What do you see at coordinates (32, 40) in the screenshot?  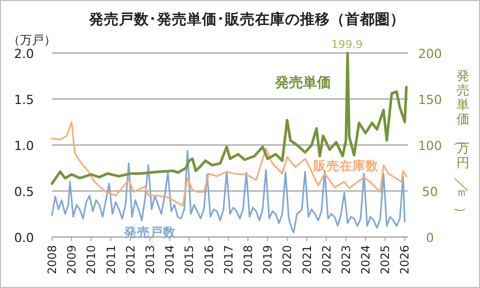 I see `y-axis-title: （万戸）` at bounding box center [32, 40].